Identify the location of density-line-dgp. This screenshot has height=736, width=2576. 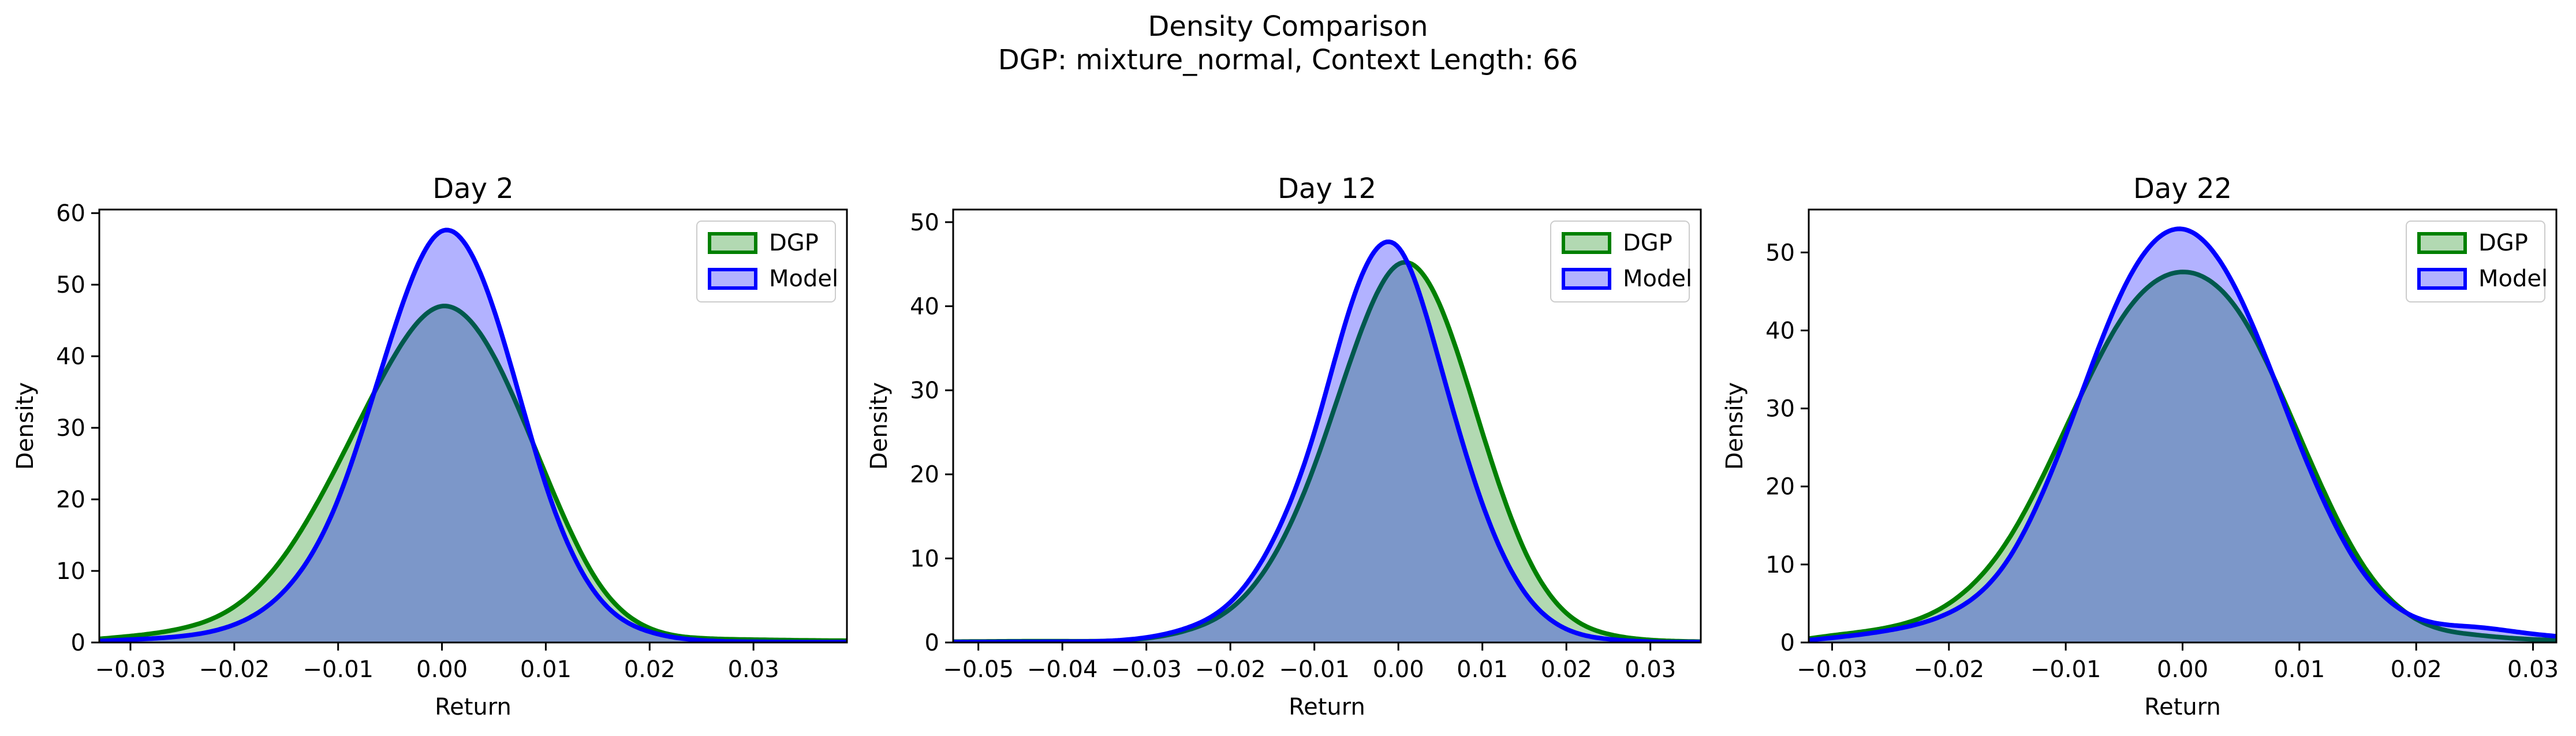
(2182, 456).